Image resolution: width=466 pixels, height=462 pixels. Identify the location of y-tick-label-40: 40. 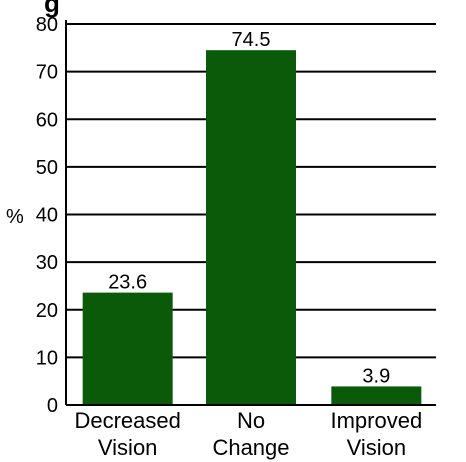
(47, 216).